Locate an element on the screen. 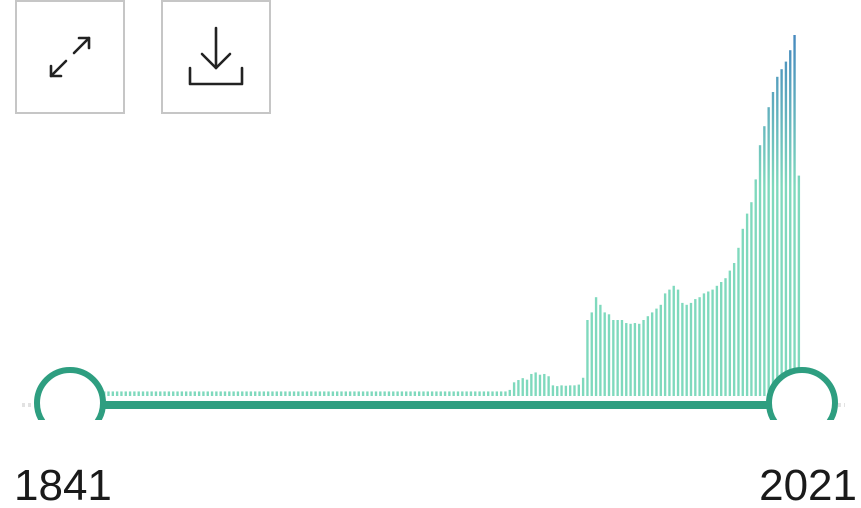 This screenshot has width=861, height=508. download-button is located at coordinates (216, 57).